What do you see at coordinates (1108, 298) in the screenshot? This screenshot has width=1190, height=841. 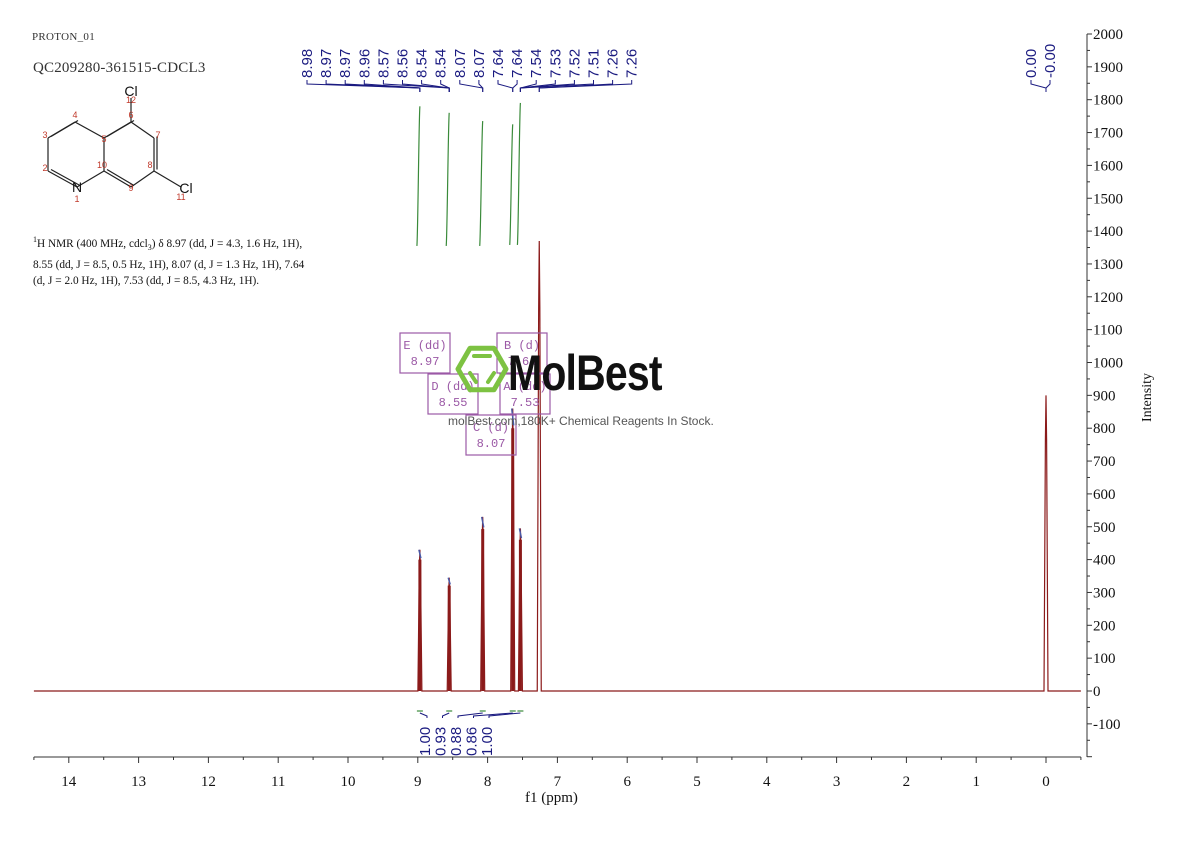 I see `y-tick-label: 1200` at bounding box center [1108, 298].